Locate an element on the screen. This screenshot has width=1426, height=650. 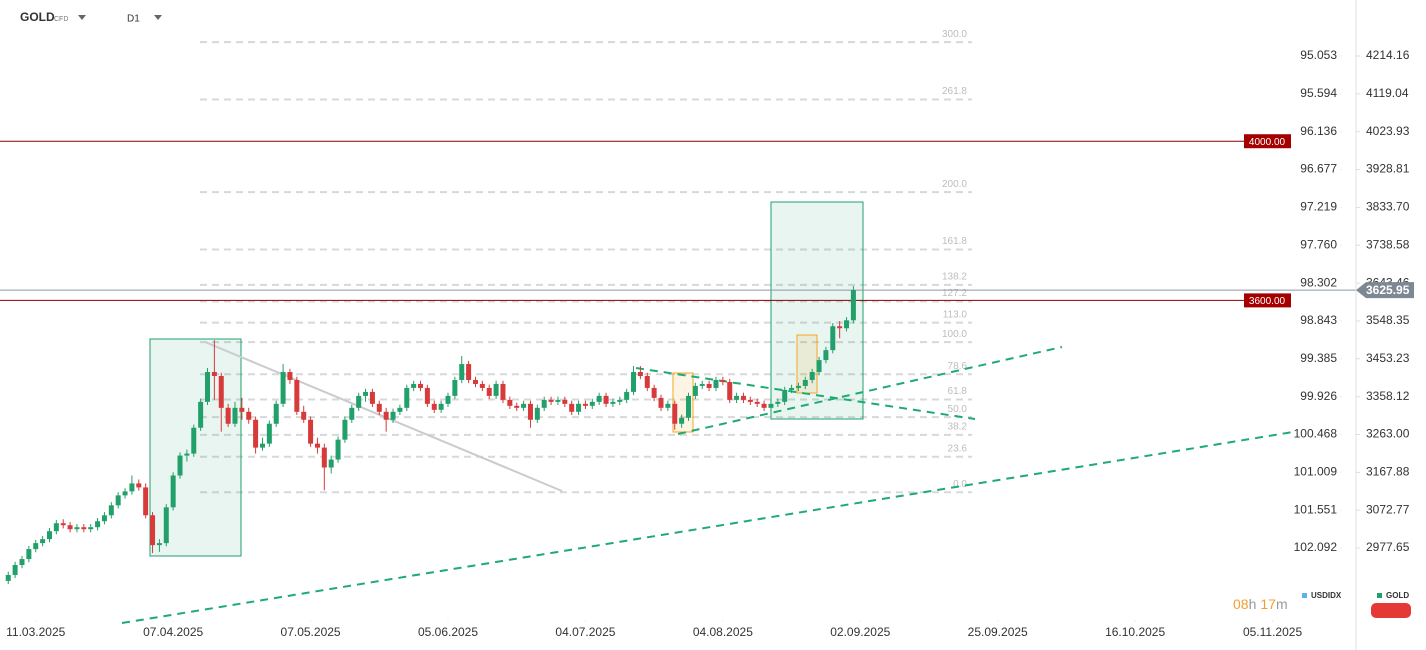
fib-label: 300.0 is located at coordinates (954, 34).